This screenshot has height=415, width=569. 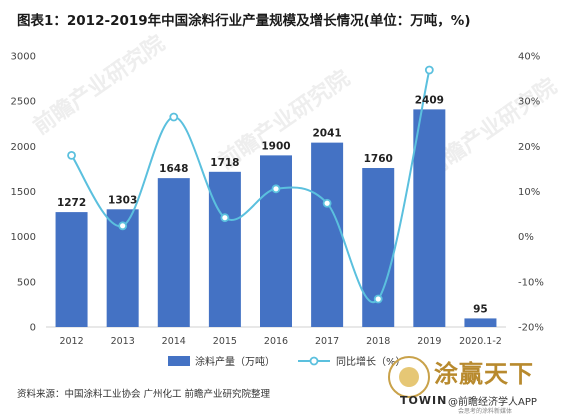 I want to click on x-tick-label: 2018, so click(x=378, y=341).